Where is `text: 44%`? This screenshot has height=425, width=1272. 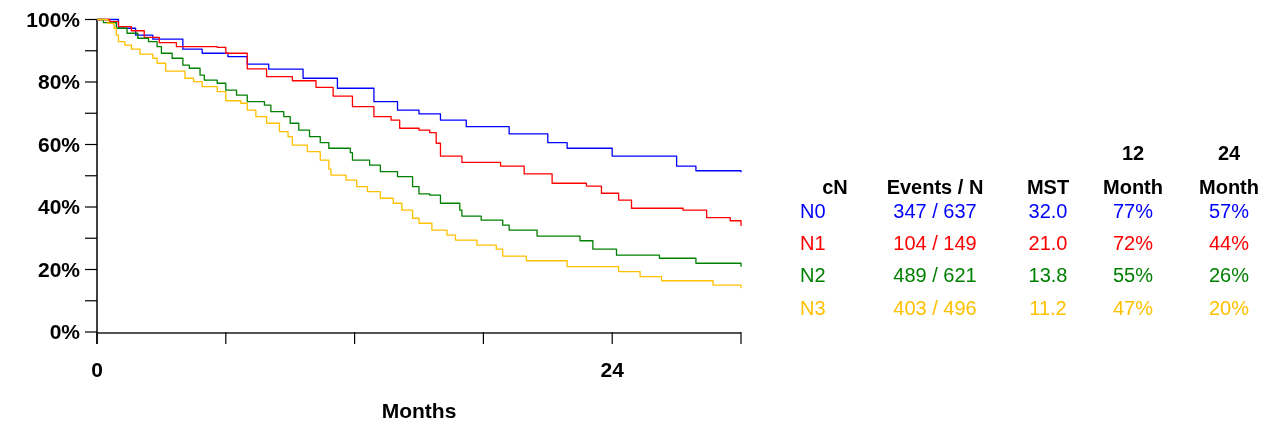
text: 44% is located at coordinates (1229, 243).